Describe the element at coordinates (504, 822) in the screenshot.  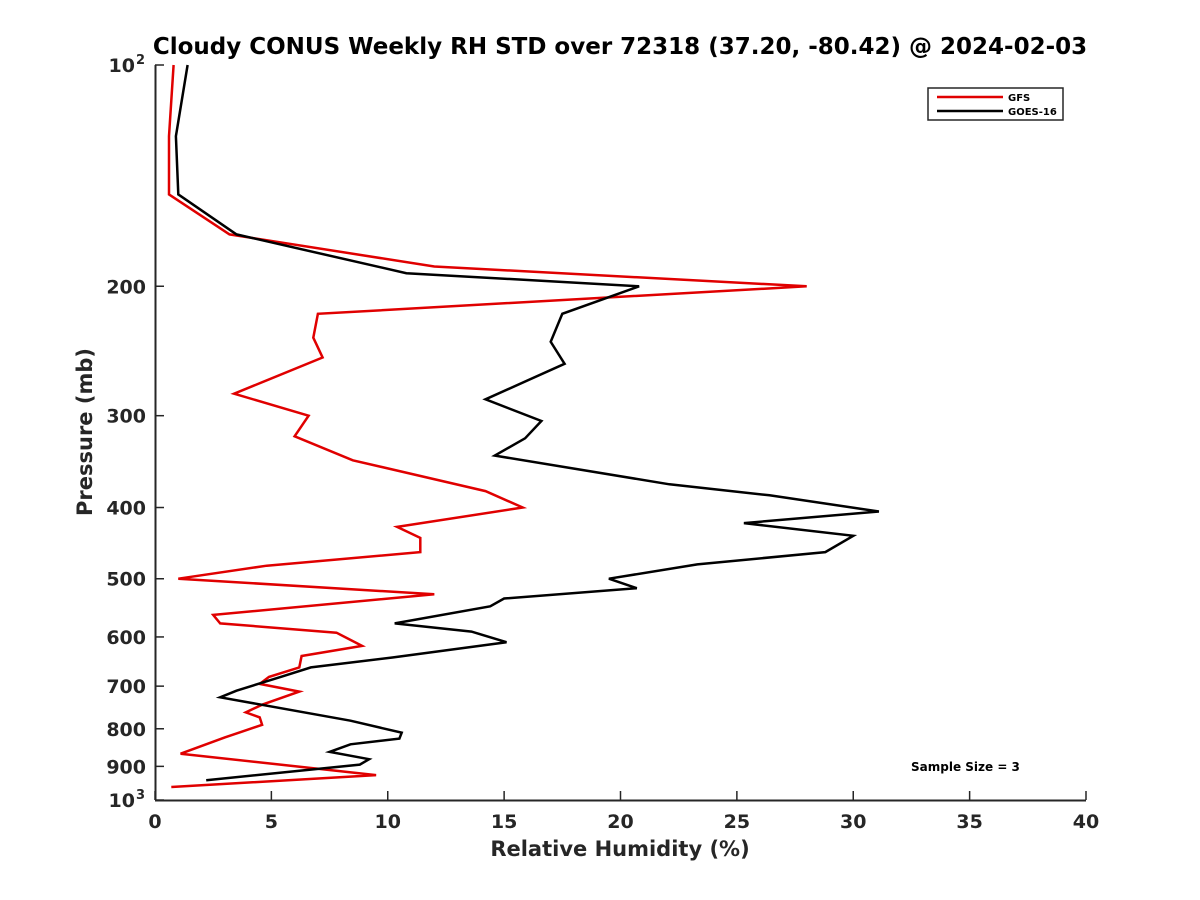
I see `x-tick-label: 15` at that location.